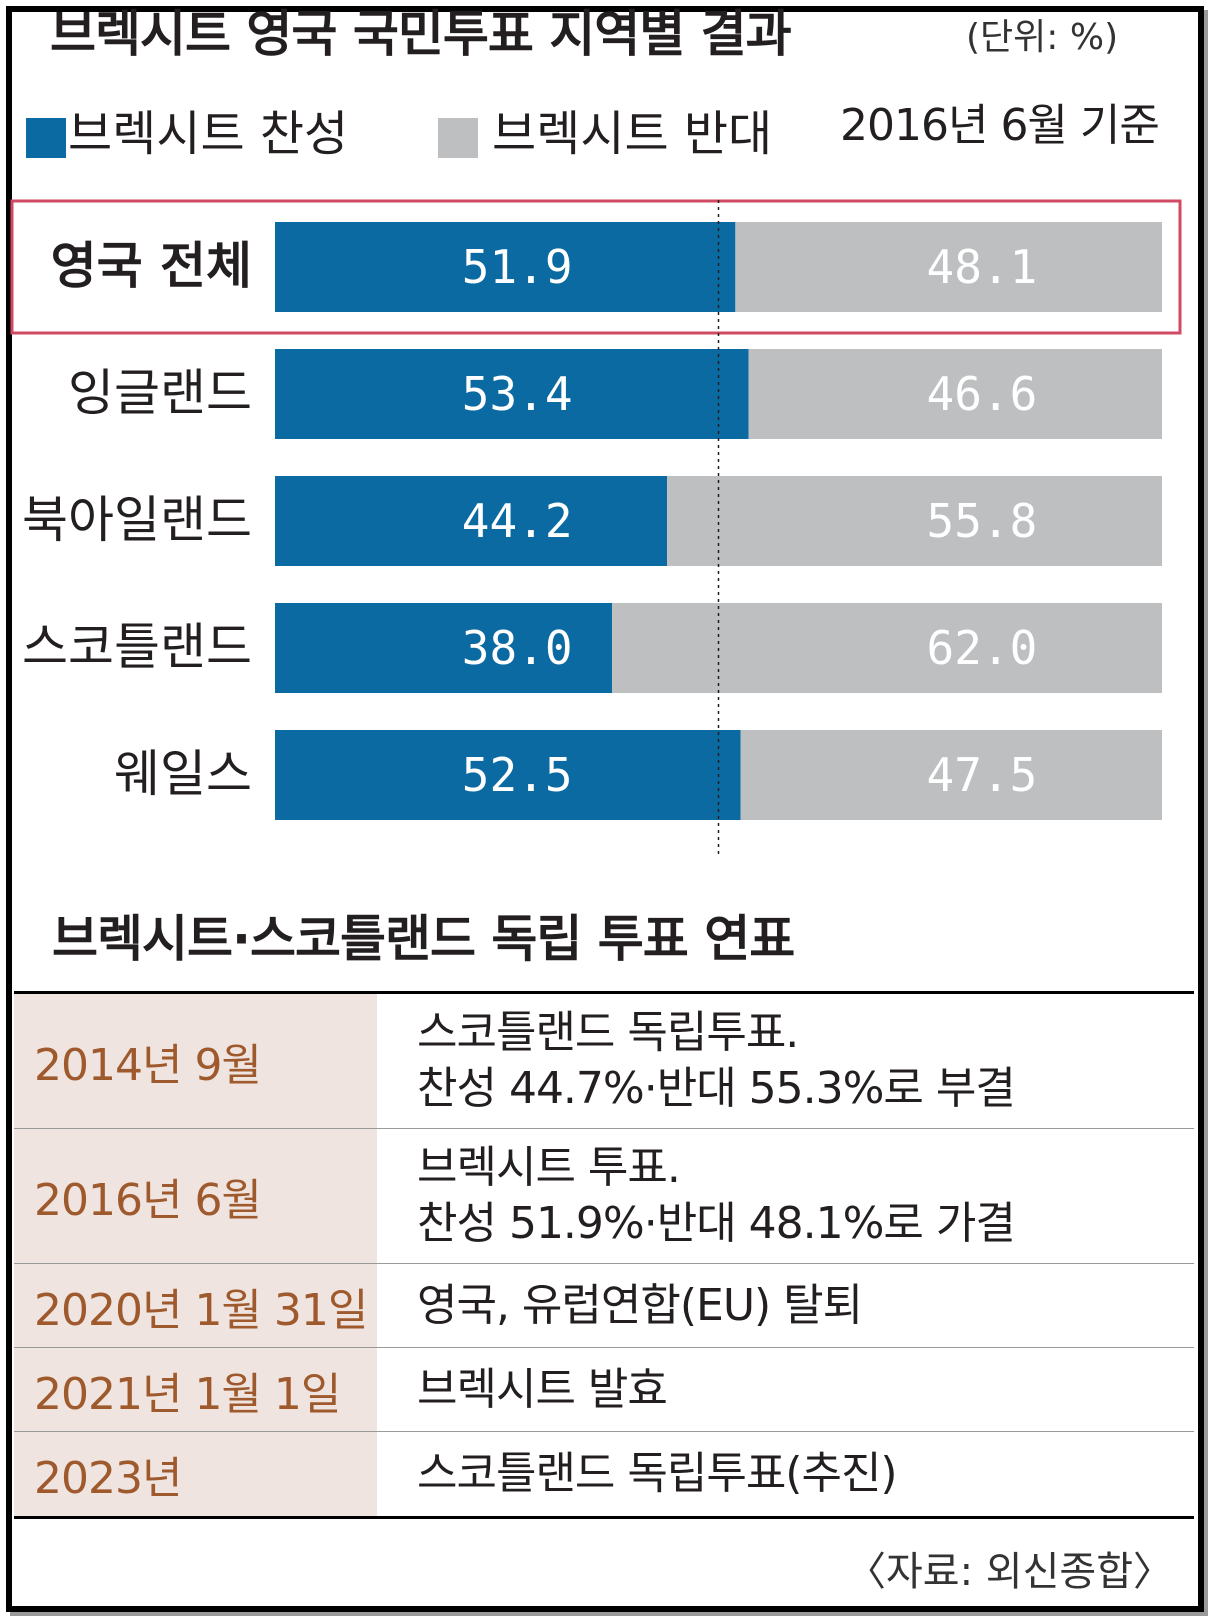 The height and width of the screenshot is (1620, 1213). Describe the element at coordinates (982, 775) in the screenshot. I see `data-label-remain: 47.5` at that location.